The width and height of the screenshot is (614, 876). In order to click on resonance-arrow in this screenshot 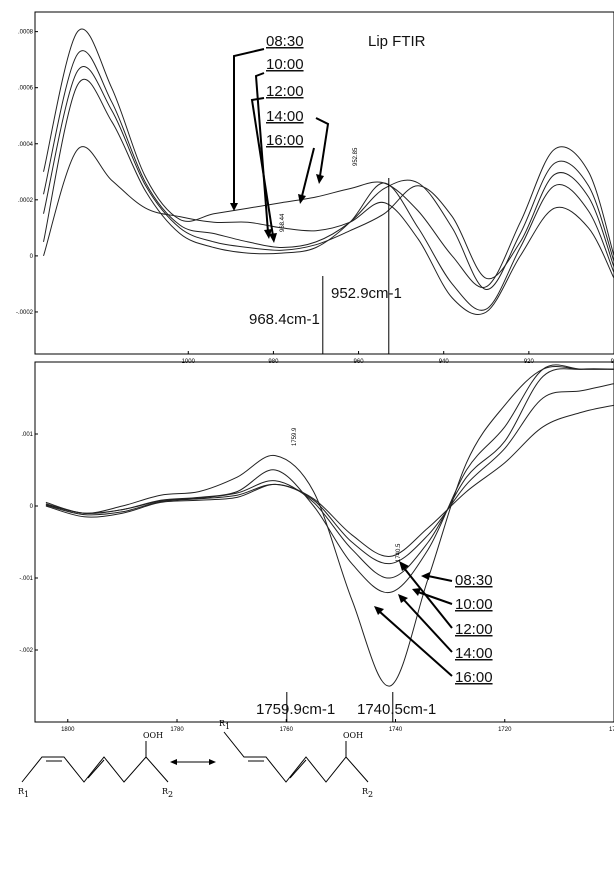, I will do `click(193, 762)`.